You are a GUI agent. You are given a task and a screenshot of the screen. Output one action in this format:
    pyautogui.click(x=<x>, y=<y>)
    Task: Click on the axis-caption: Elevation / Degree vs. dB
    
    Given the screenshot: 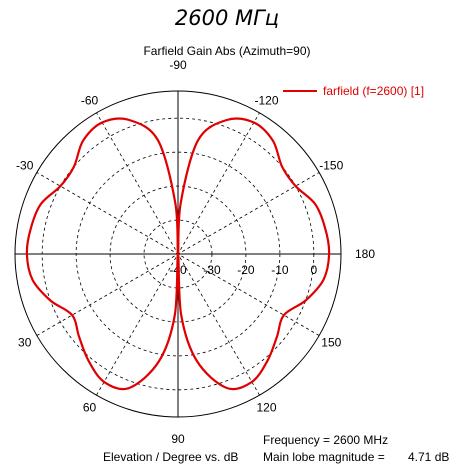 What is the action you would take?
    pyautogui.click(x=171, y=457)
    